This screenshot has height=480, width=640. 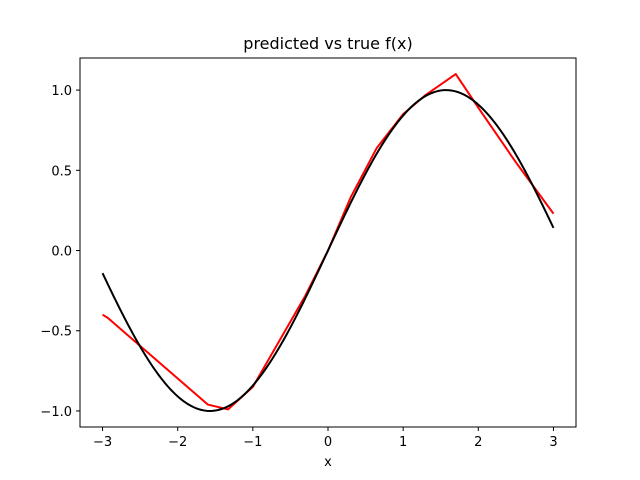 What do you see at coordinates (56, 412) in the screenshot?
I see `y-tick-label: −1.0` at bounding box center [56, 412].